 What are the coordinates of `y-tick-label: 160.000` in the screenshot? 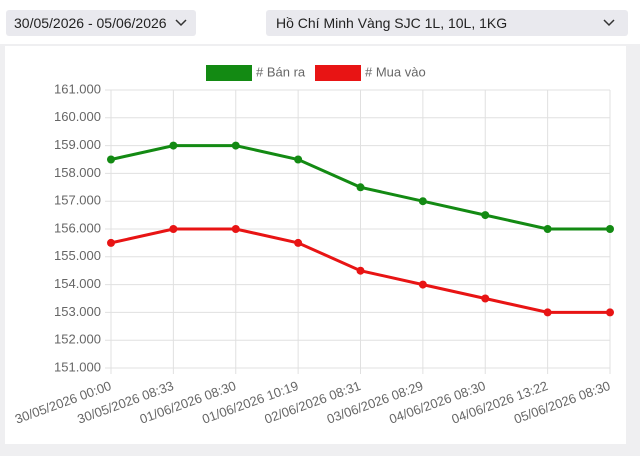 It's located at (77, 116).